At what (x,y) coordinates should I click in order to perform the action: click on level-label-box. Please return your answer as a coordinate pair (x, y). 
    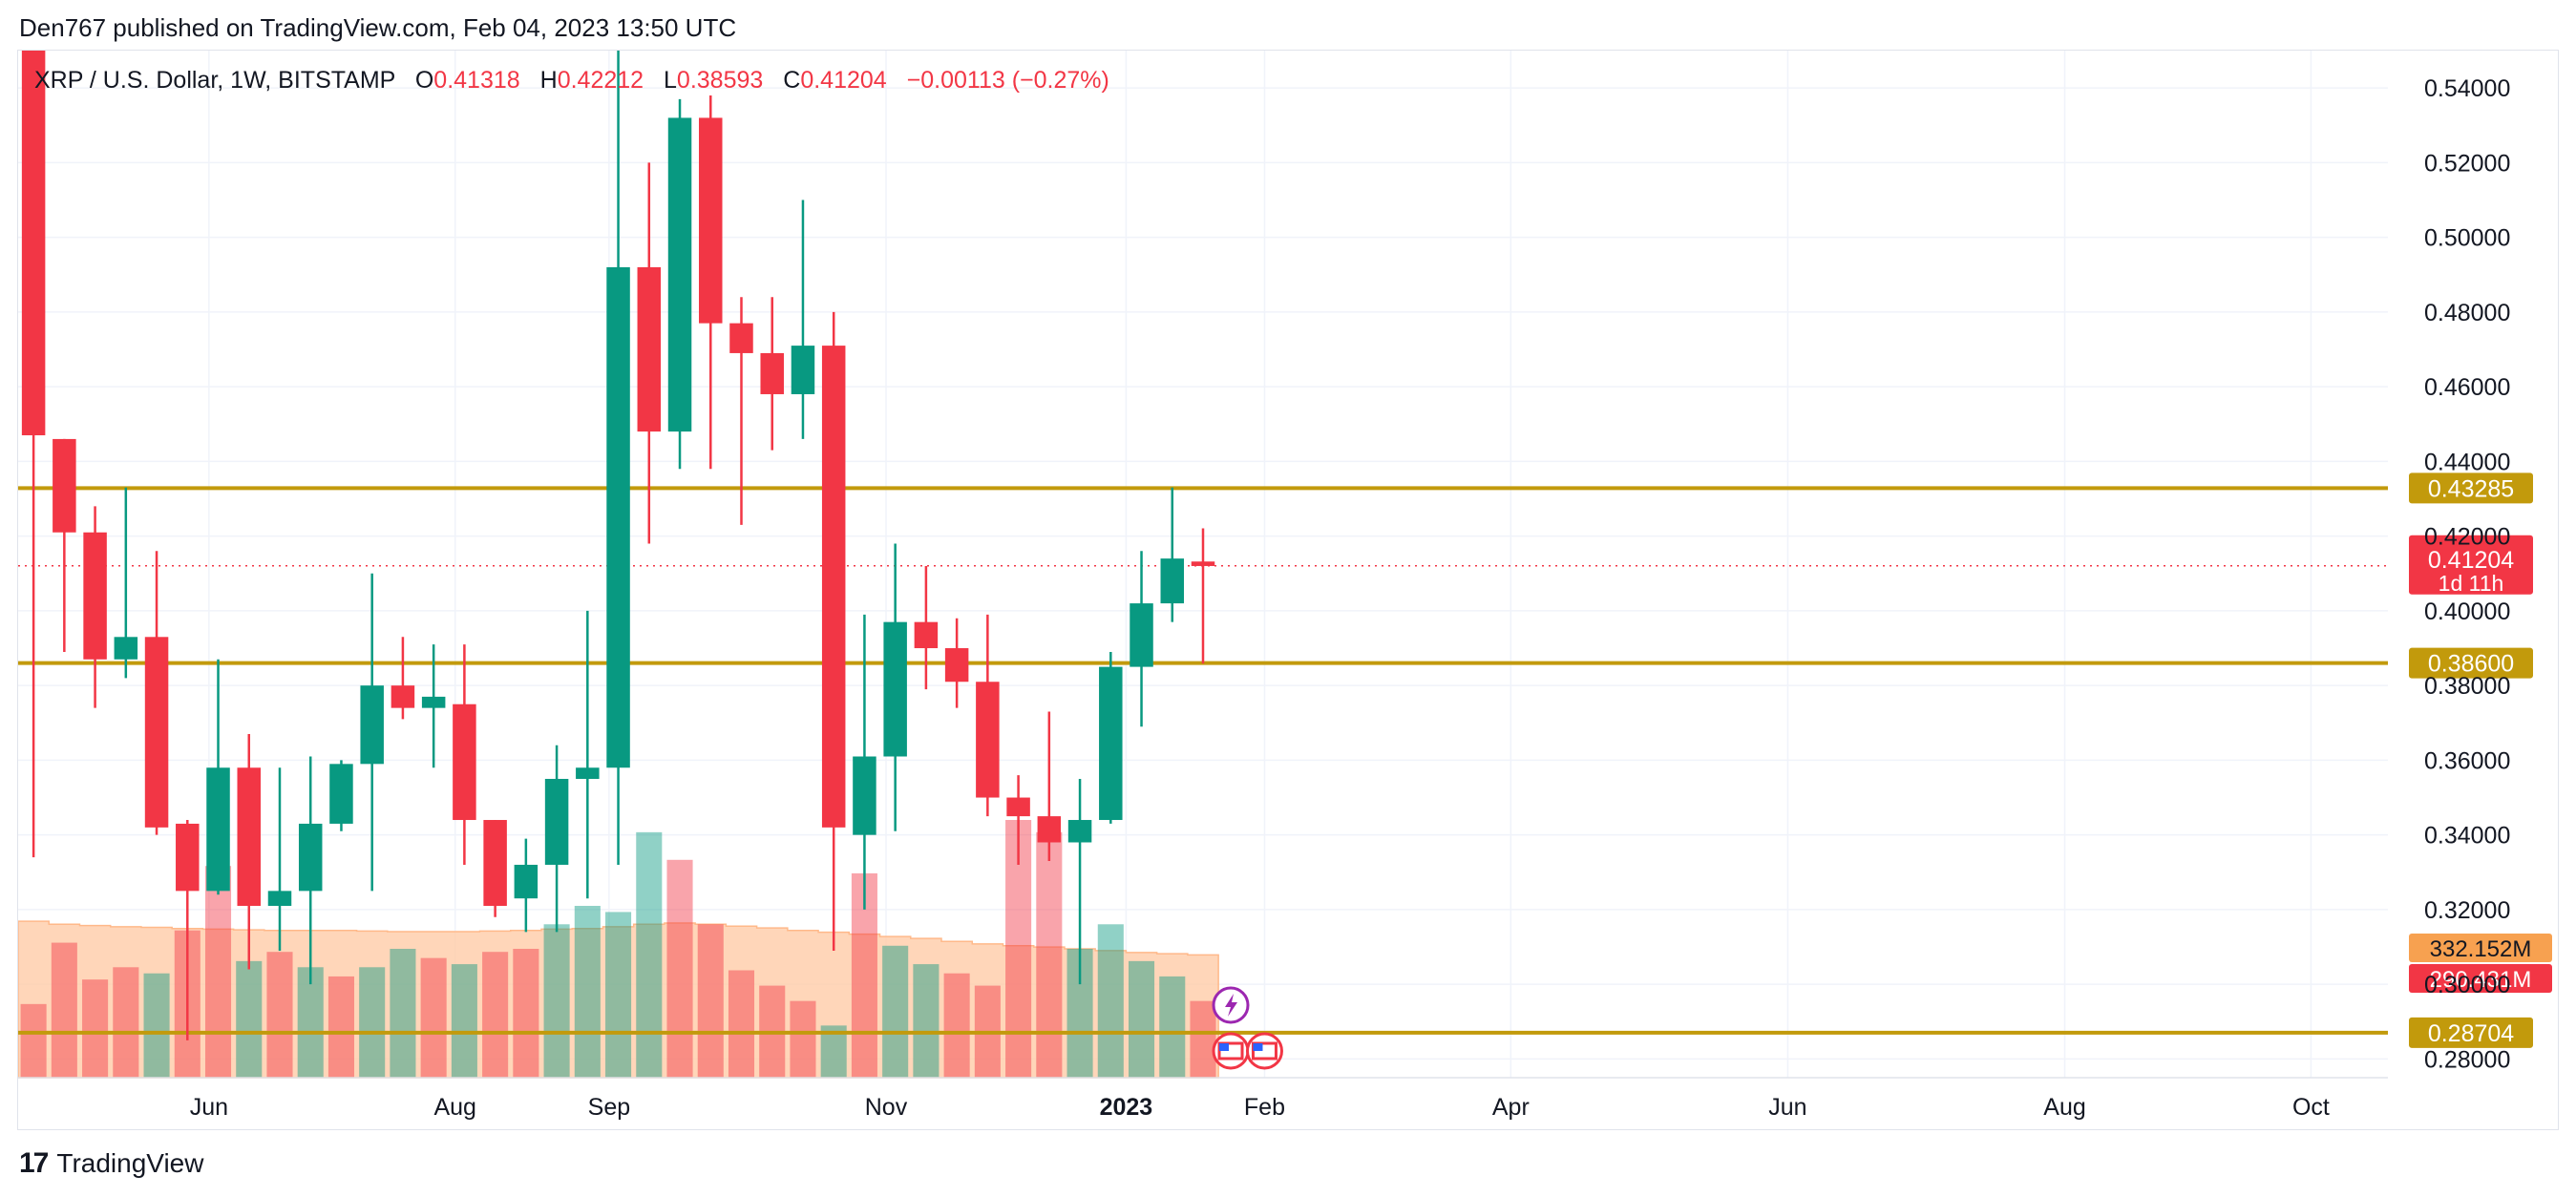
    Looking at the image, I should click on (2471, 1033).